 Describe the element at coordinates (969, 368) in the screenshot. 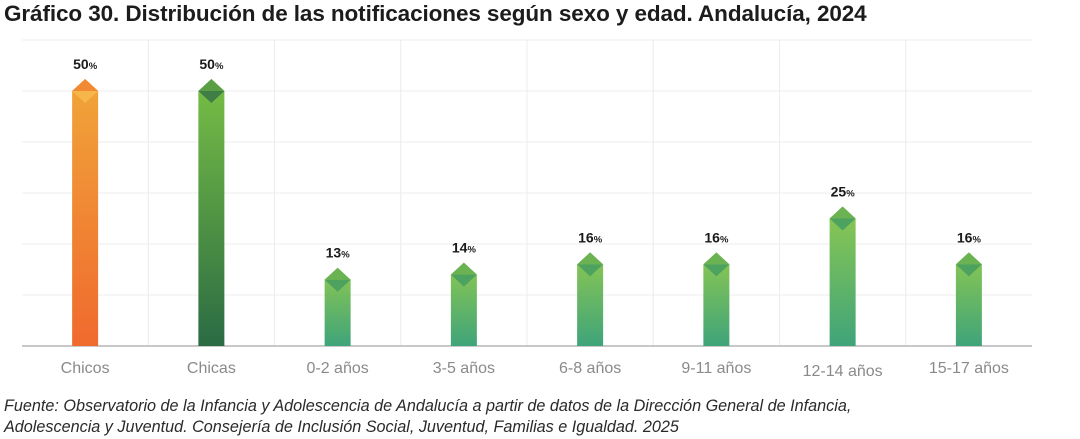

I see `x-tick-label: 15-17 años` at that location.